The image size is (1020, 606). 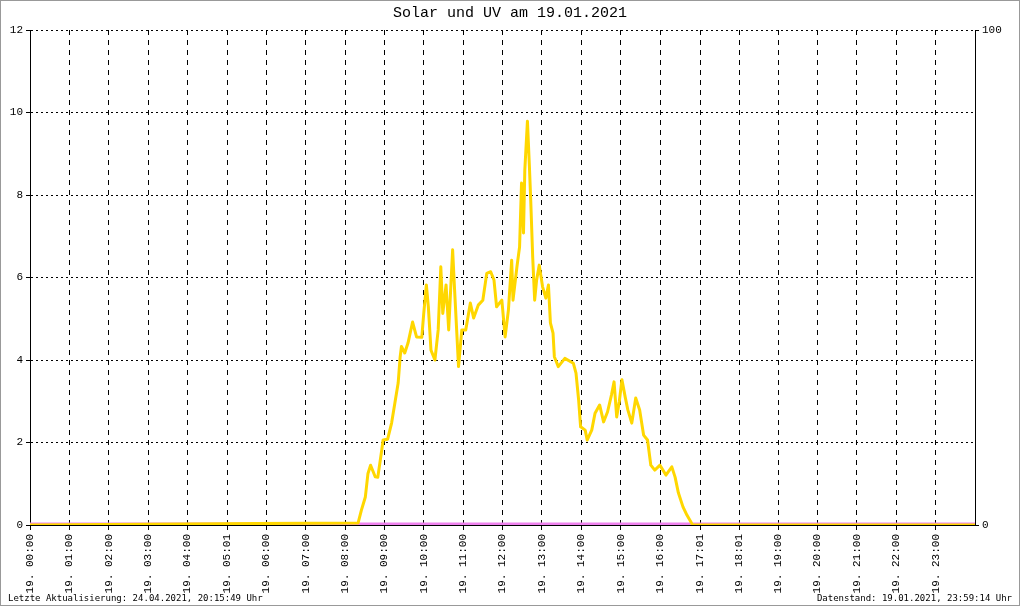 I want to click on x-tick-label: 19. 16:00, so click(x=659, y=564).